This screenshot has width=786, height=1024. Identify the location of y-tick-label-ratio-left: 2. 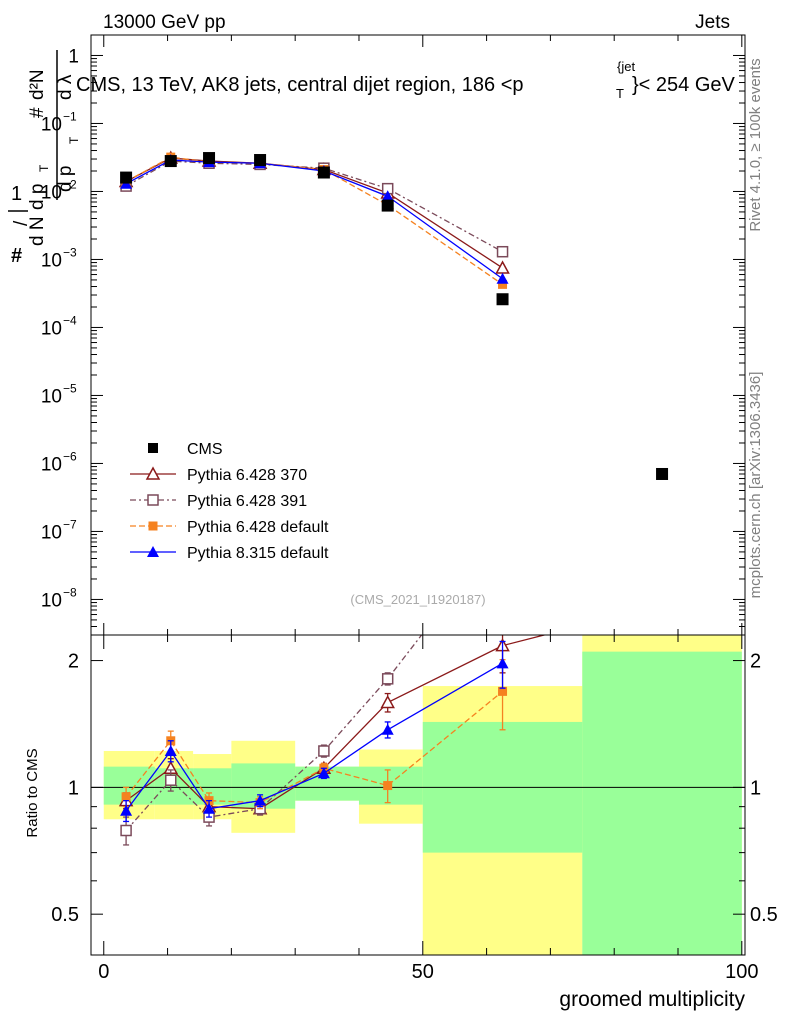
(73, 662).